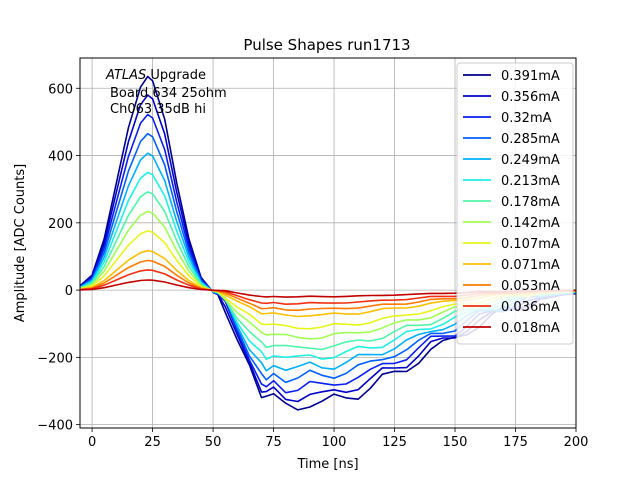  What do you see at coordinates (125, 75) in the screenshot?
I see `annotation-atlas: ATLAS` at bounding box center [125, 75].